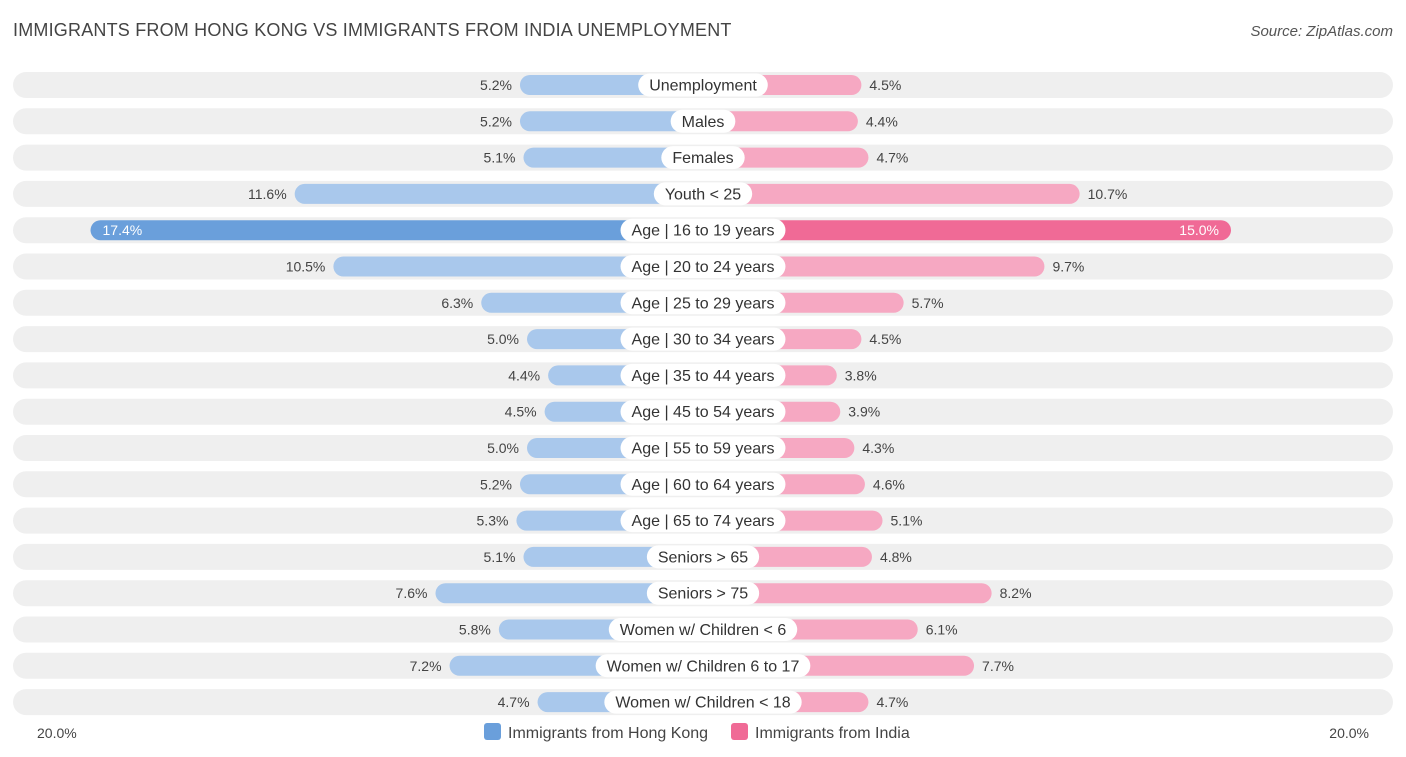 The height and width of the screenshot is (757, 1406). Describe the element at coordinates (1349, 733) in the screenshot. I see `axis-label-right: 20.0%` at that location.